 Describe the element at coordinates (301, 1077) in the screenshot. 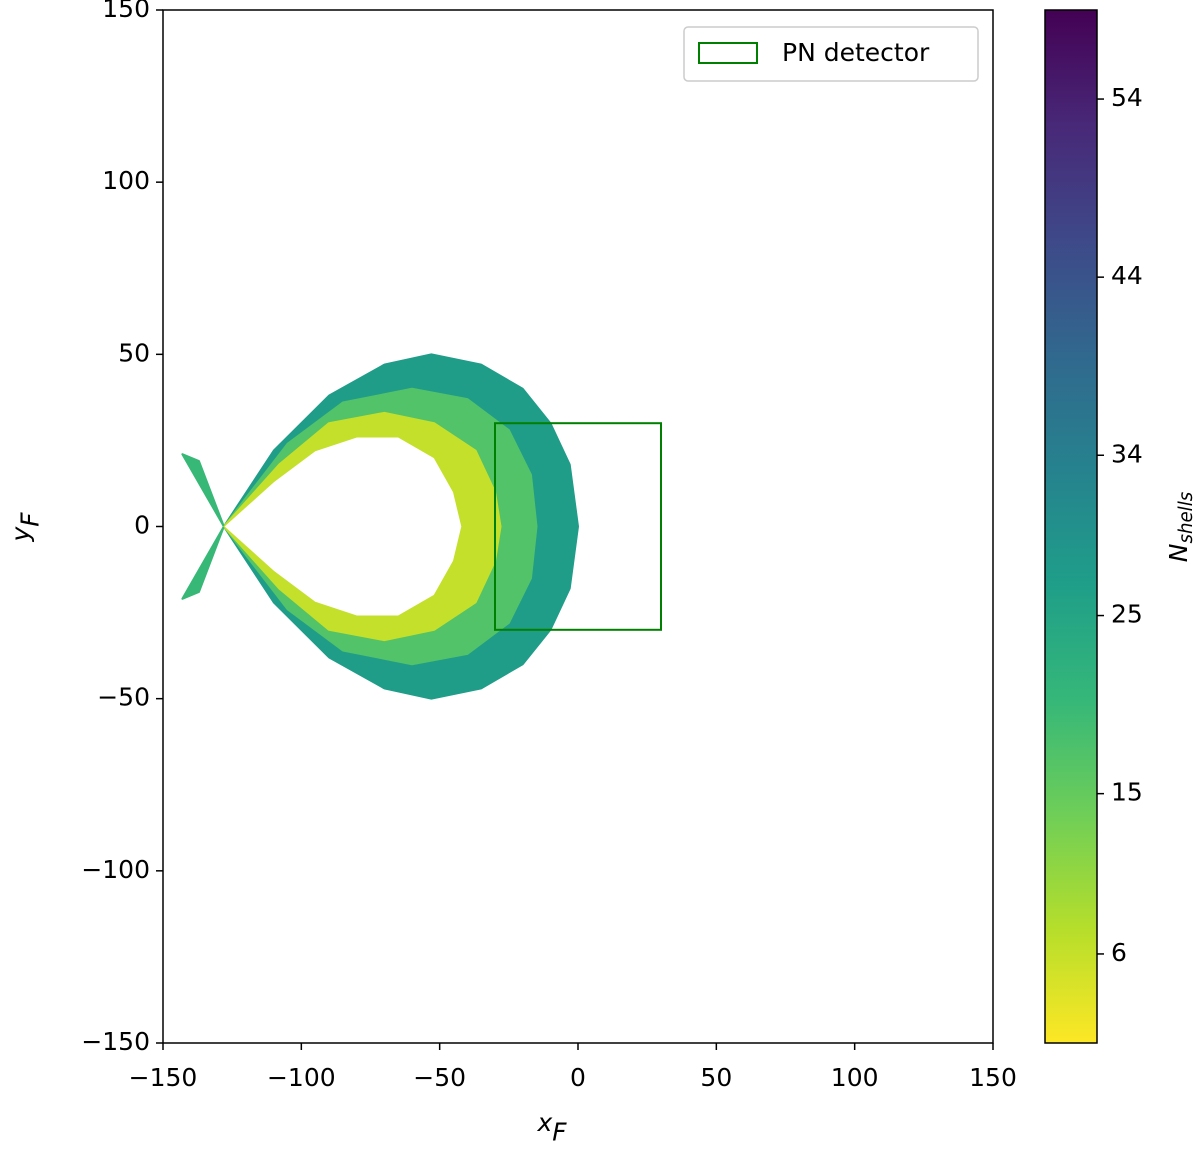

I see `x-tick-label: −100` at that location.